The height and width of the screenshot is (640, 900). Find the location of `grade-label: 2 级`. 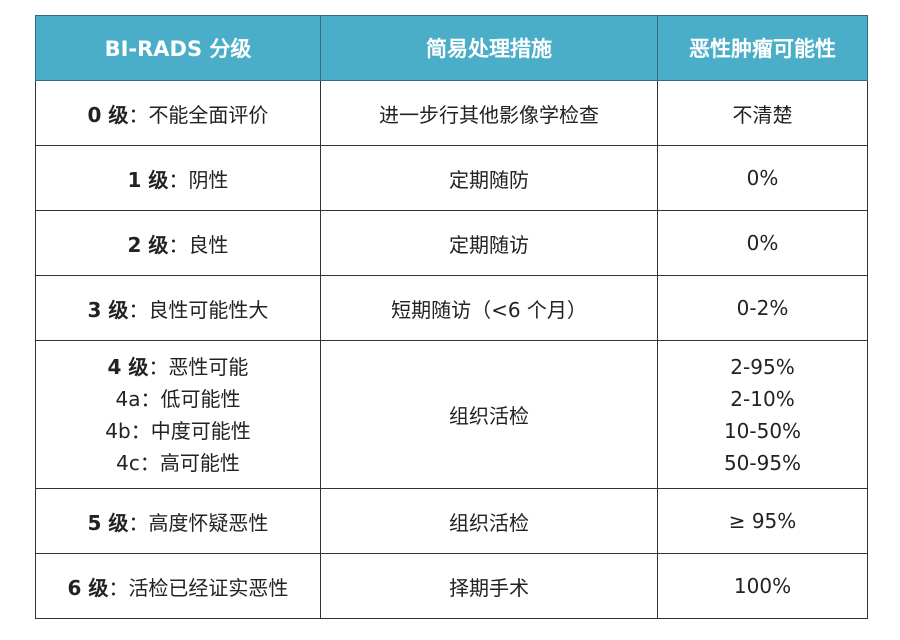

grade-label: 2 级 is located at coordinates (148, 244).